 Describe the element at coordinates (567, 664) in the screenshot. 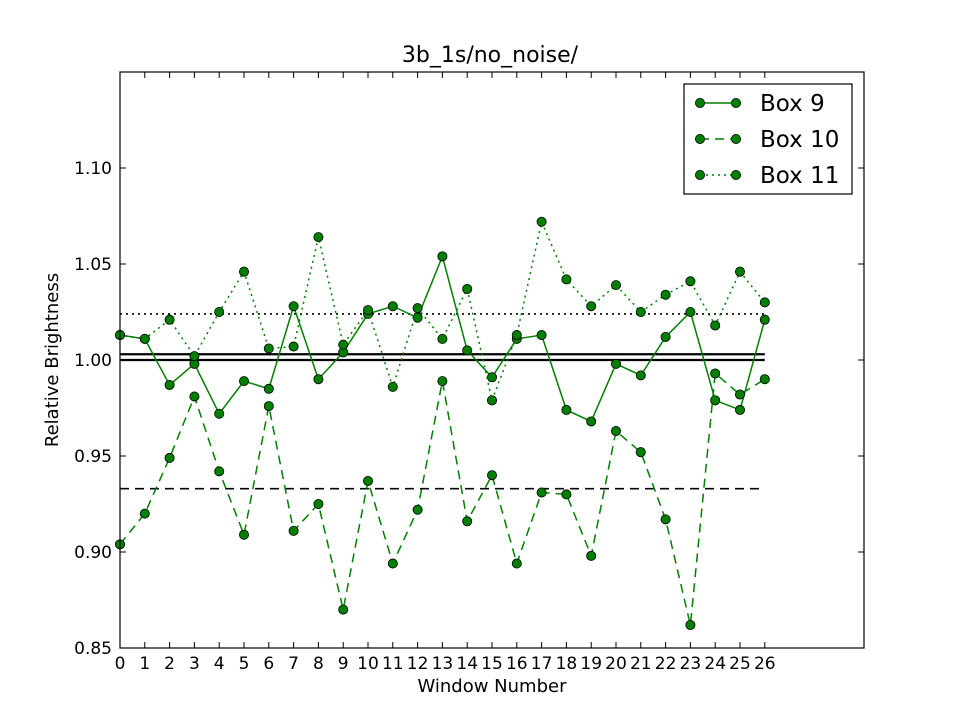

I see `x-tick-label: 18` at that location.